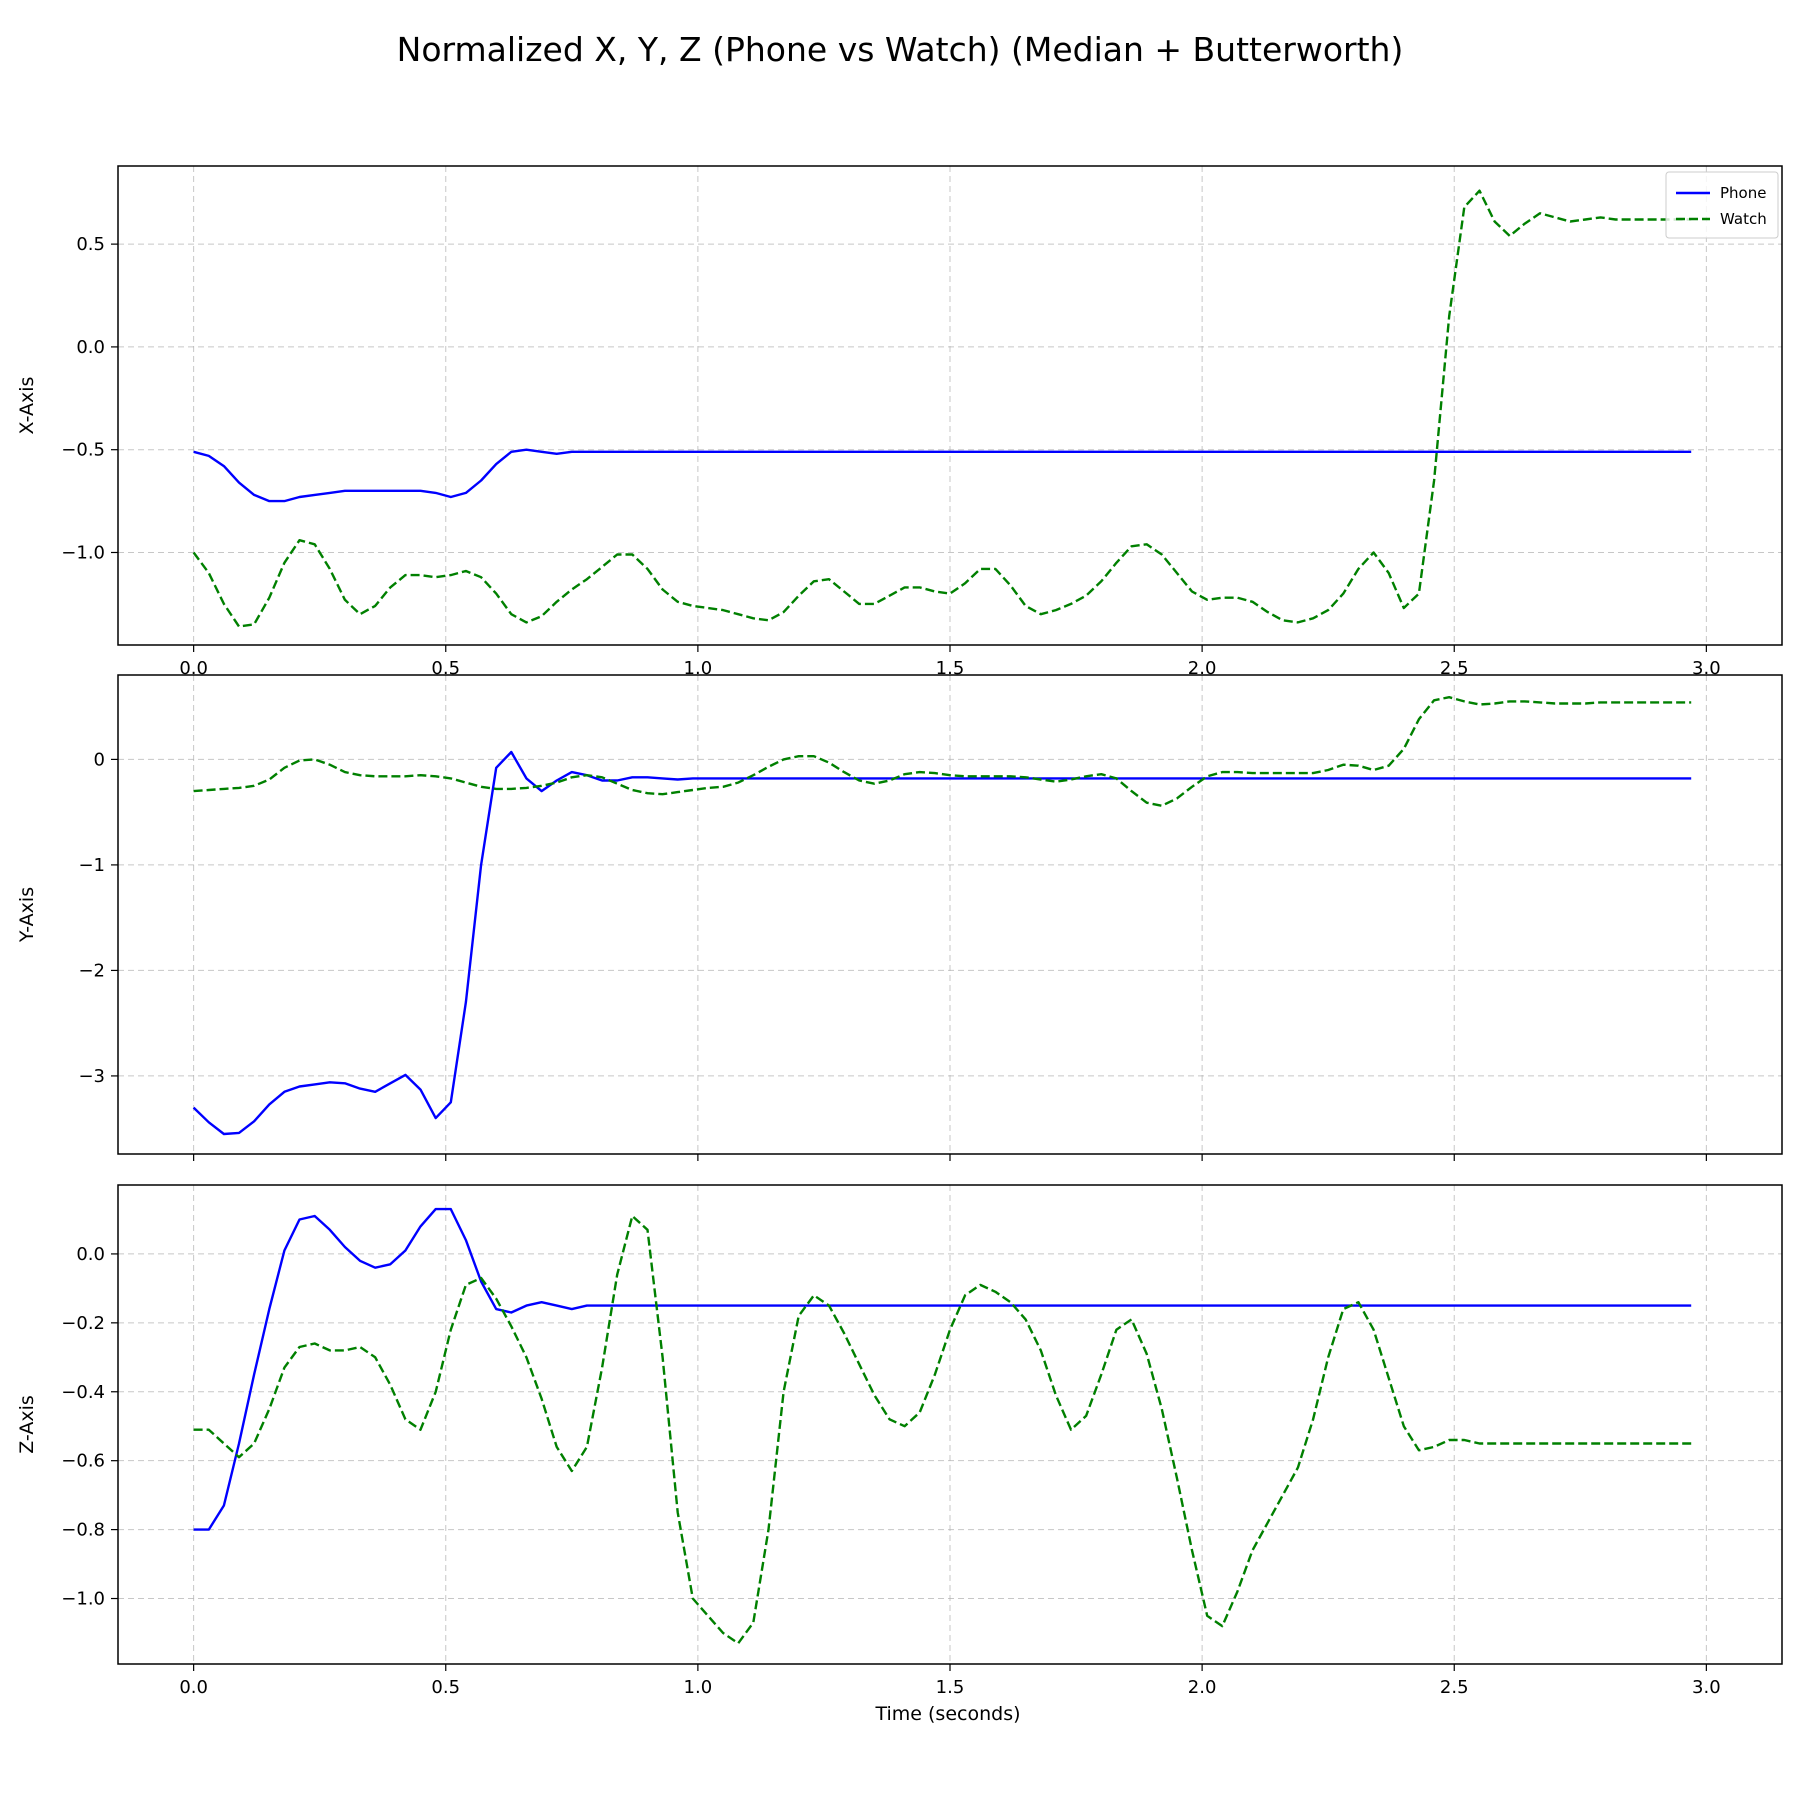 The image size is (1800, 1800). What do you see at coordinates (1743, 193) in the screenshot?
I see `legend-label-phone: Phone` at bounding box center [1743, 193].